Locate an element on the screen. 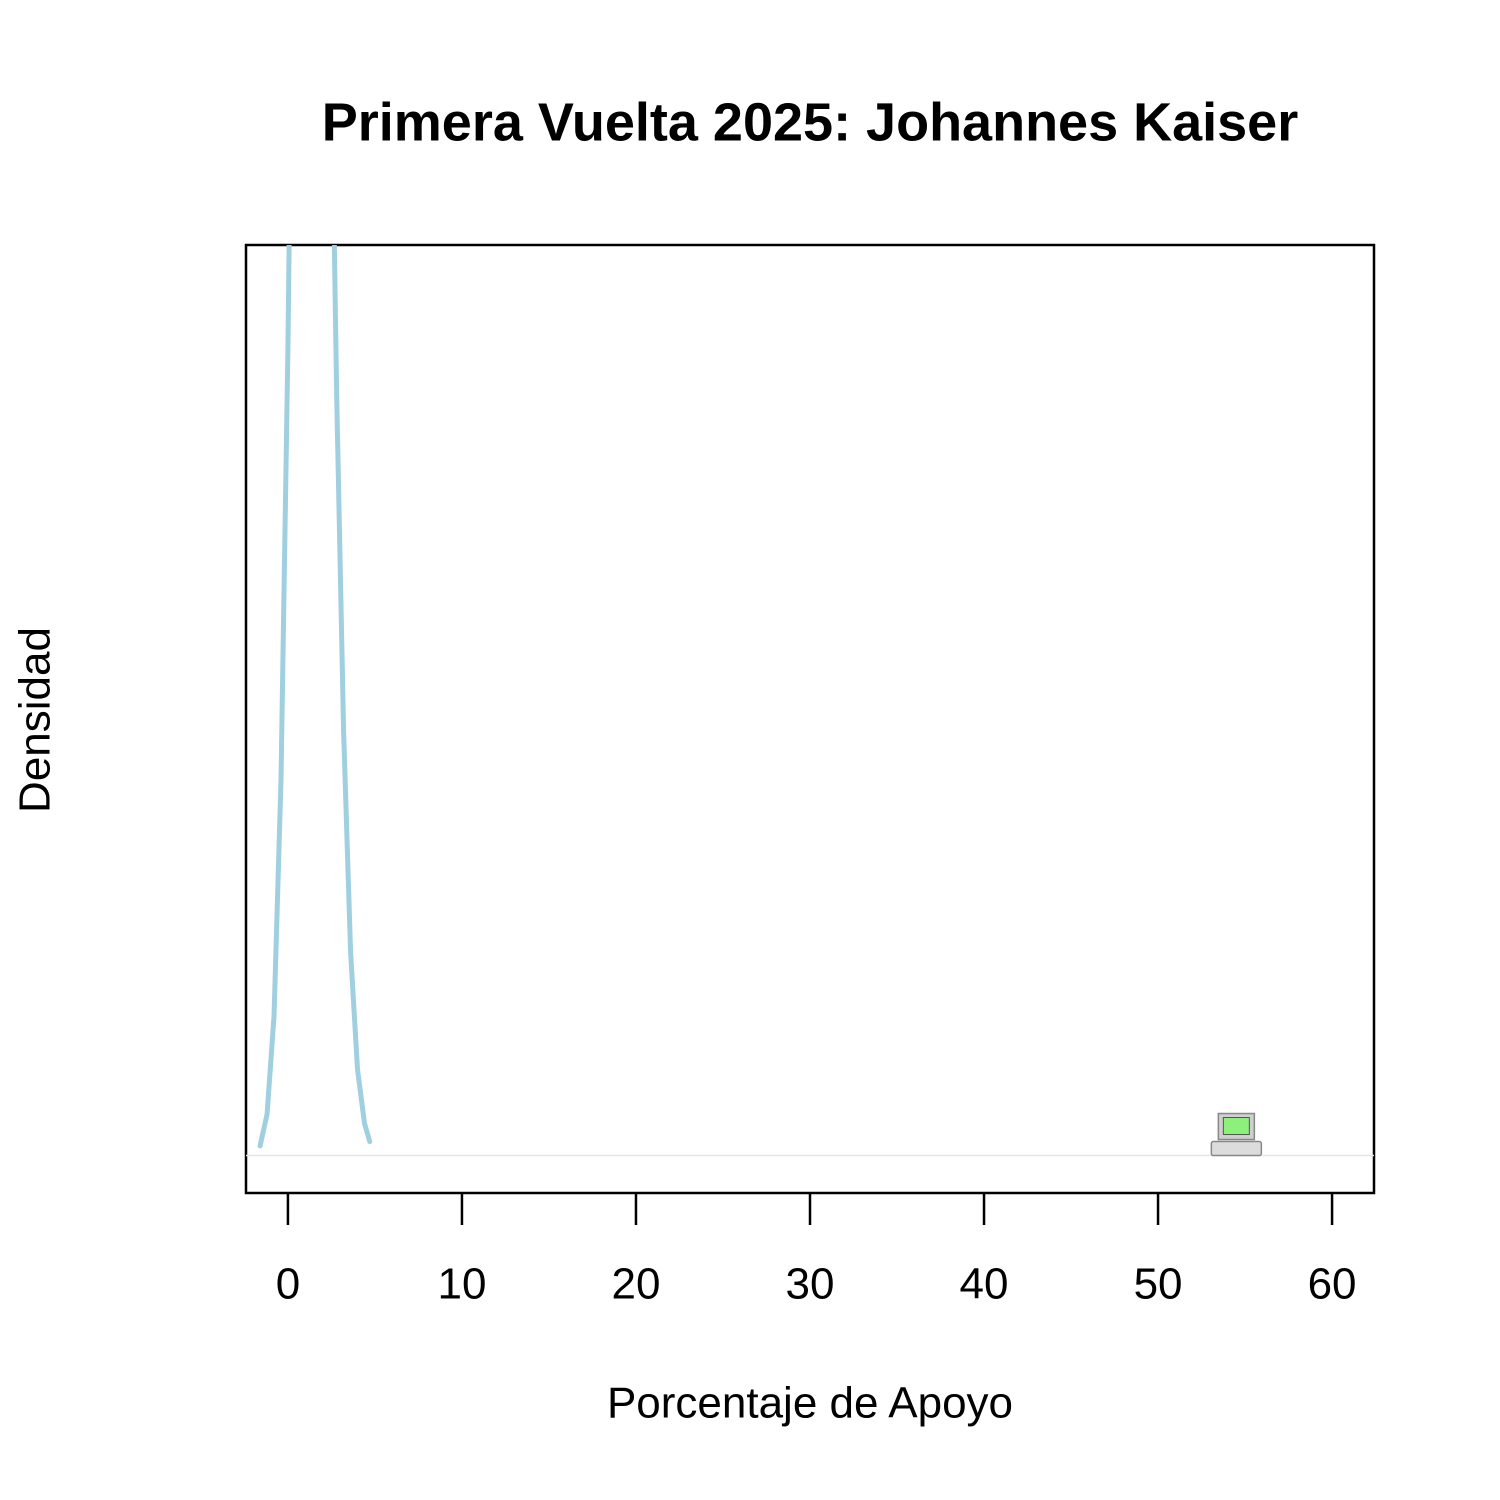 This screenshot has width=1500, height=1500. x-tick-label: 0 is located at coordinates (288, 1284).